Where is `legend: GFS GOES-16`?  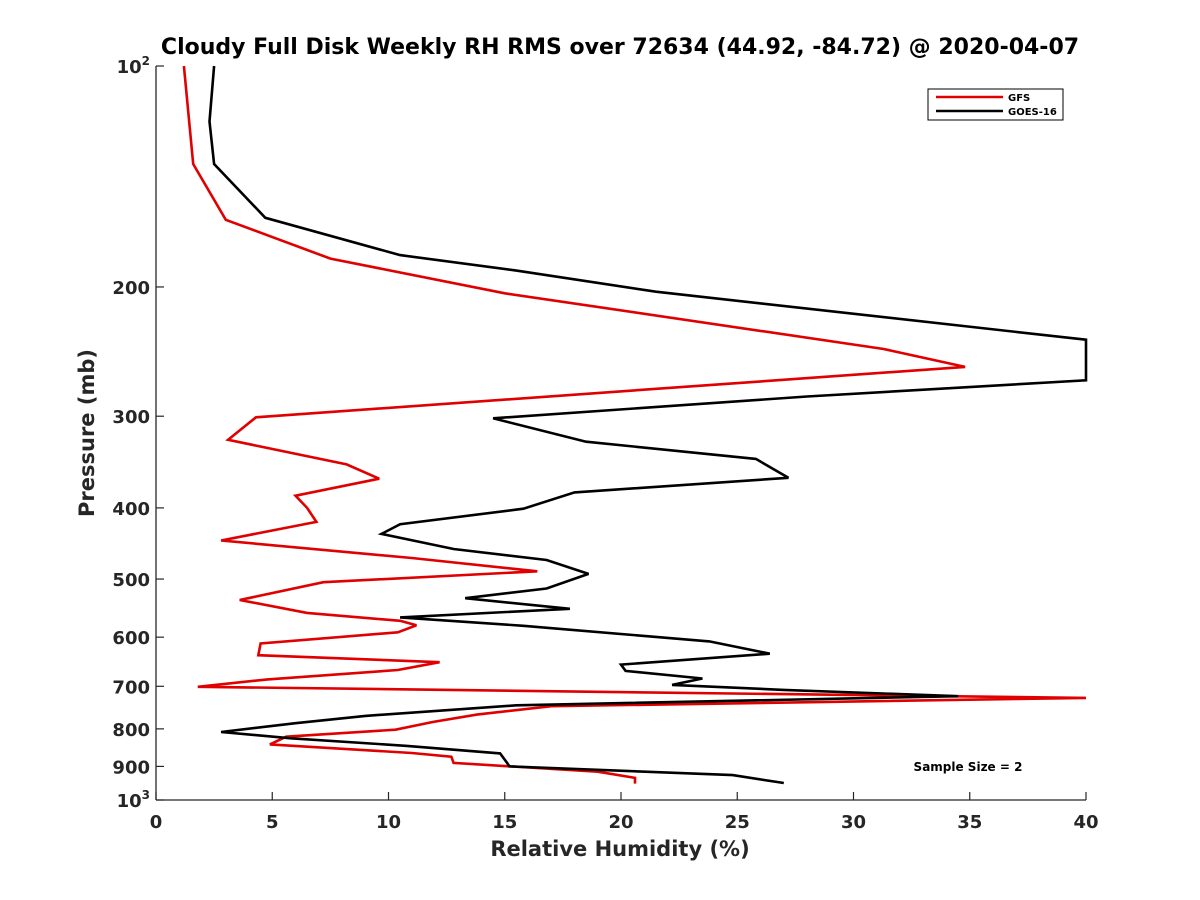
legend: GFS GOES-16 is located at coordinates (995, 104).